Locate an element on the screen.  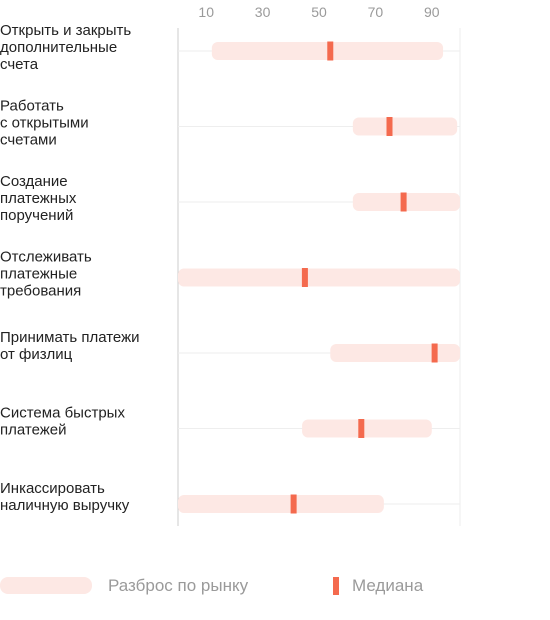
legend-range-swatch is located at coordinates (46, 585).